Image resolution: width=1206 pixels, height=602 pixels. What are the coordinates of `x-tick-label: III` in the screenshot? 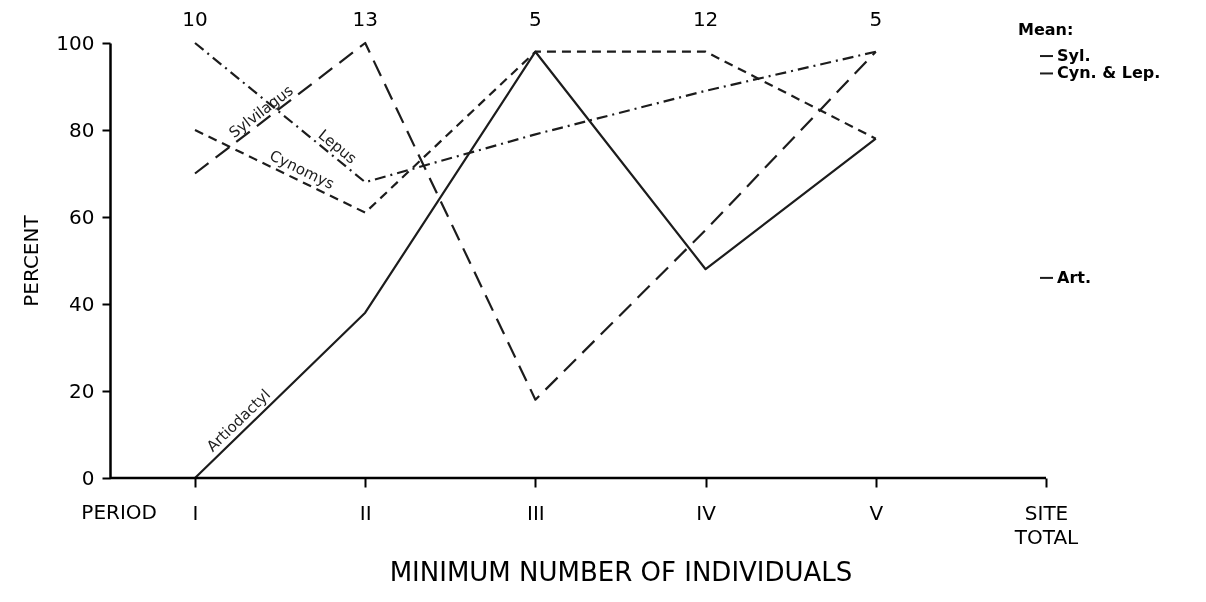 It's located at (536, 512).